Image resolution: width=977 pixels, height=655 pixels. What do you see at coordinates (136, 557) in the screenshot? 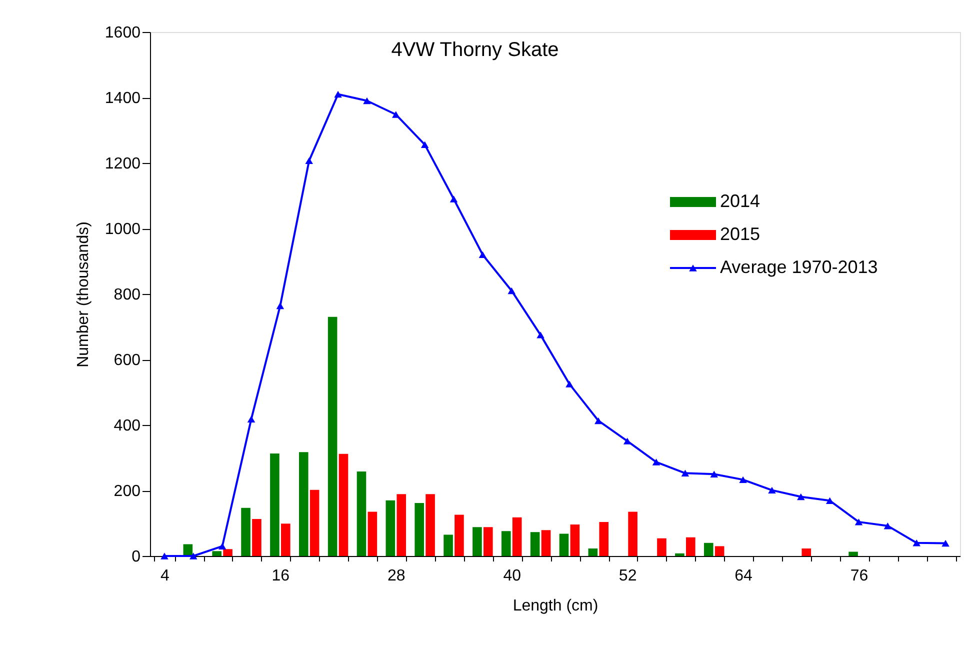
I see `y-tick-label: 0` at bounding box center [136, 557].